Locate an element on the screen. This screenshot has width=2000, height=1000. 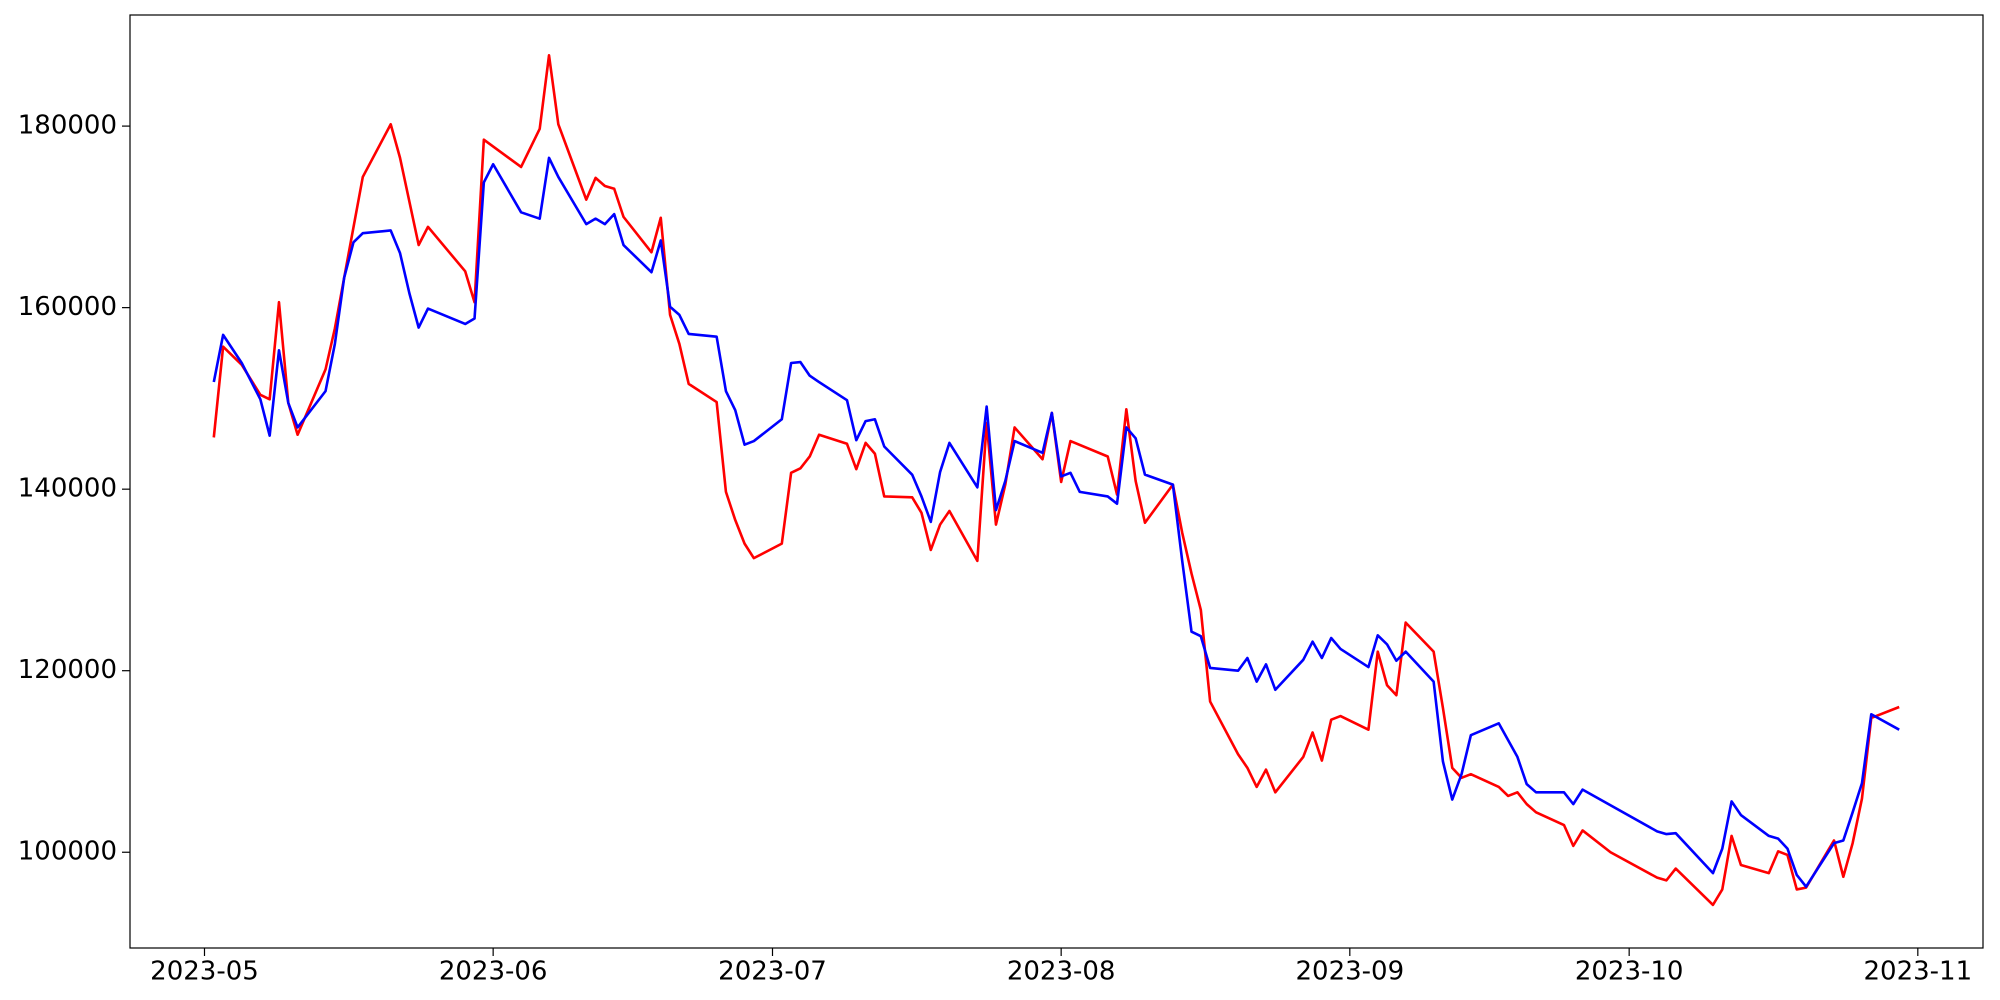
x-tick-label: 2023-07 is located at coordinates (772, 972).